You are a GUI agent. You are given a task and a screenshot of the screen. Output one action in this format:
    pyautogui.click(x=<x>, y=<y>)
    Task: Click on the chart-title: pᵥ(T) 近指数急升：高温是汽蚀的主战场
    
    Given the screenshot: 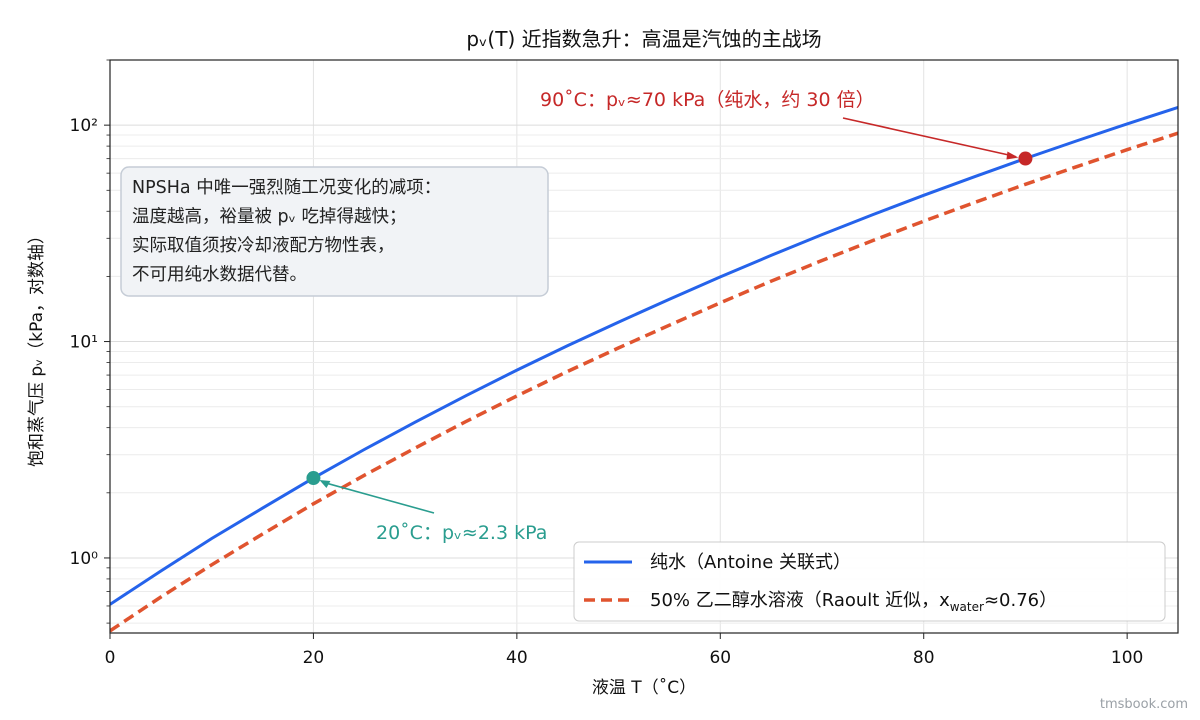 What is the action you would take?
    pyautogui.click(x=643, y=39)
    